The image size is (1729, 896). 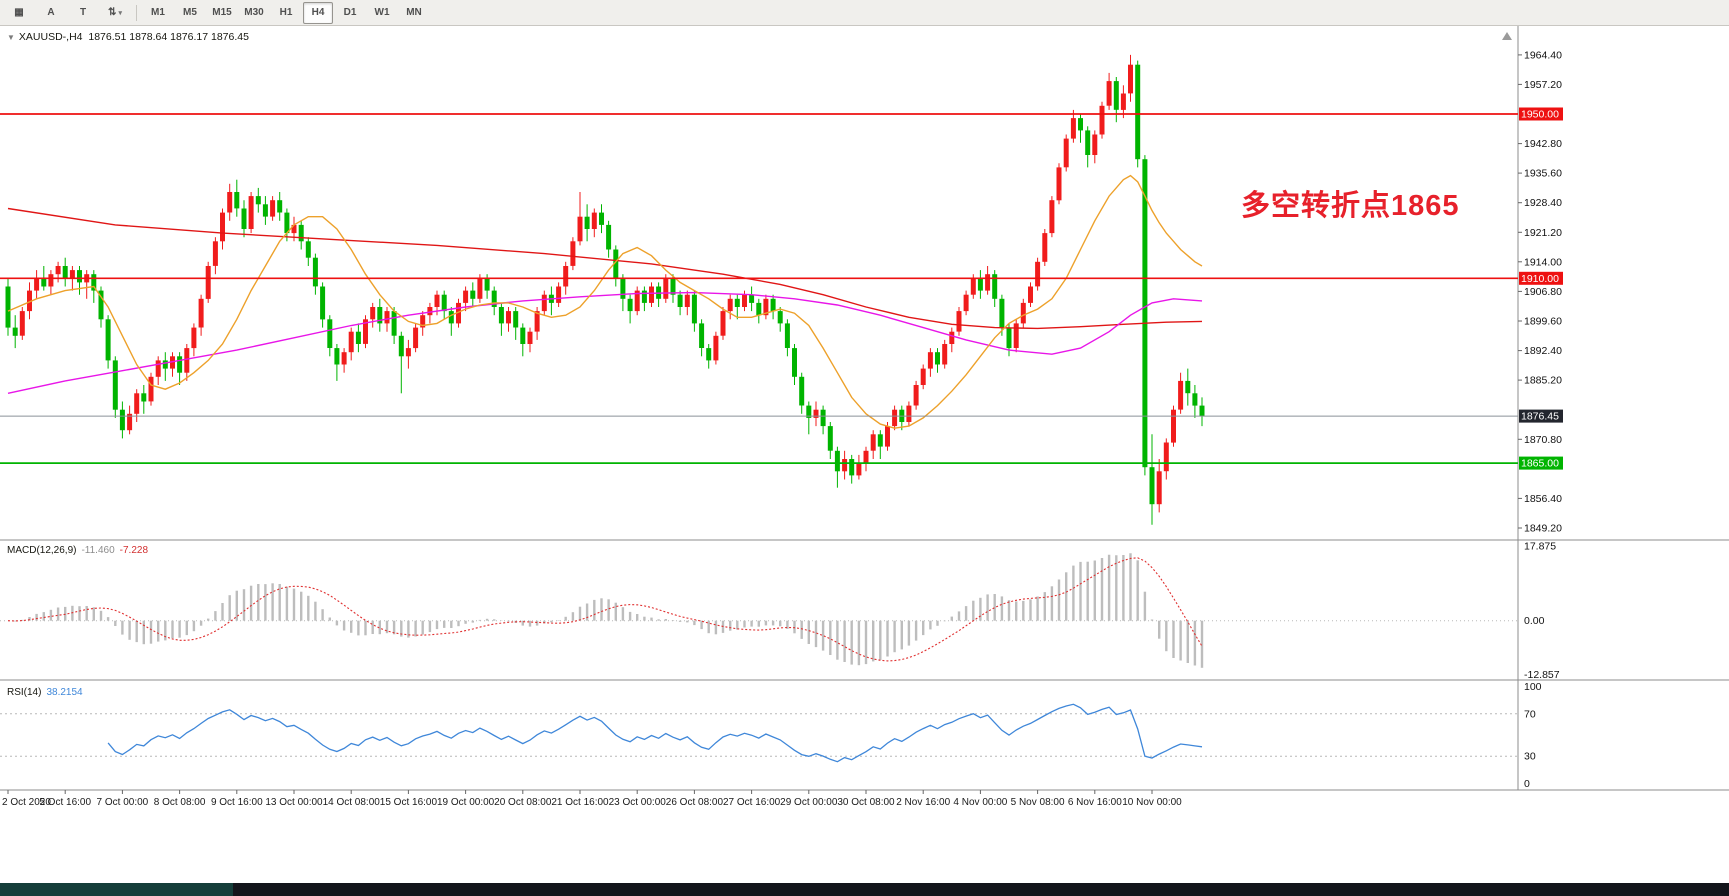 I want to click on svg-text: 30, so click(x=1530, y=757).